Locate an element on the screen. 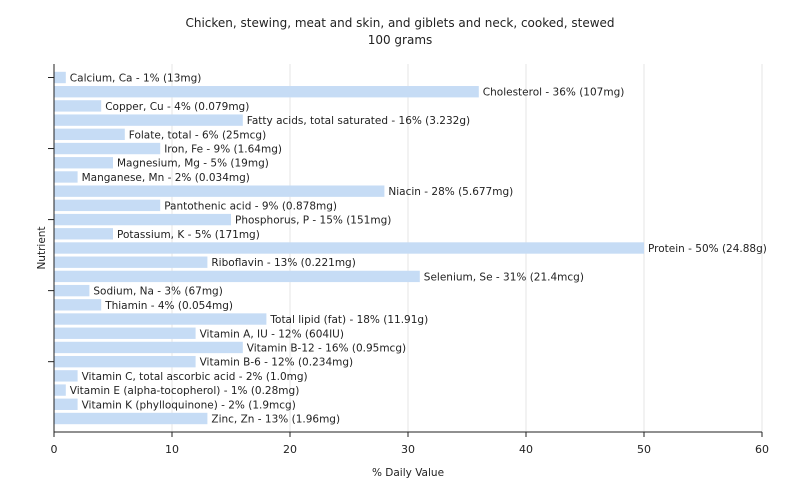  bar-label: Iron, Fe - 9% (1.64mg) is located at coordinates (223, 150).